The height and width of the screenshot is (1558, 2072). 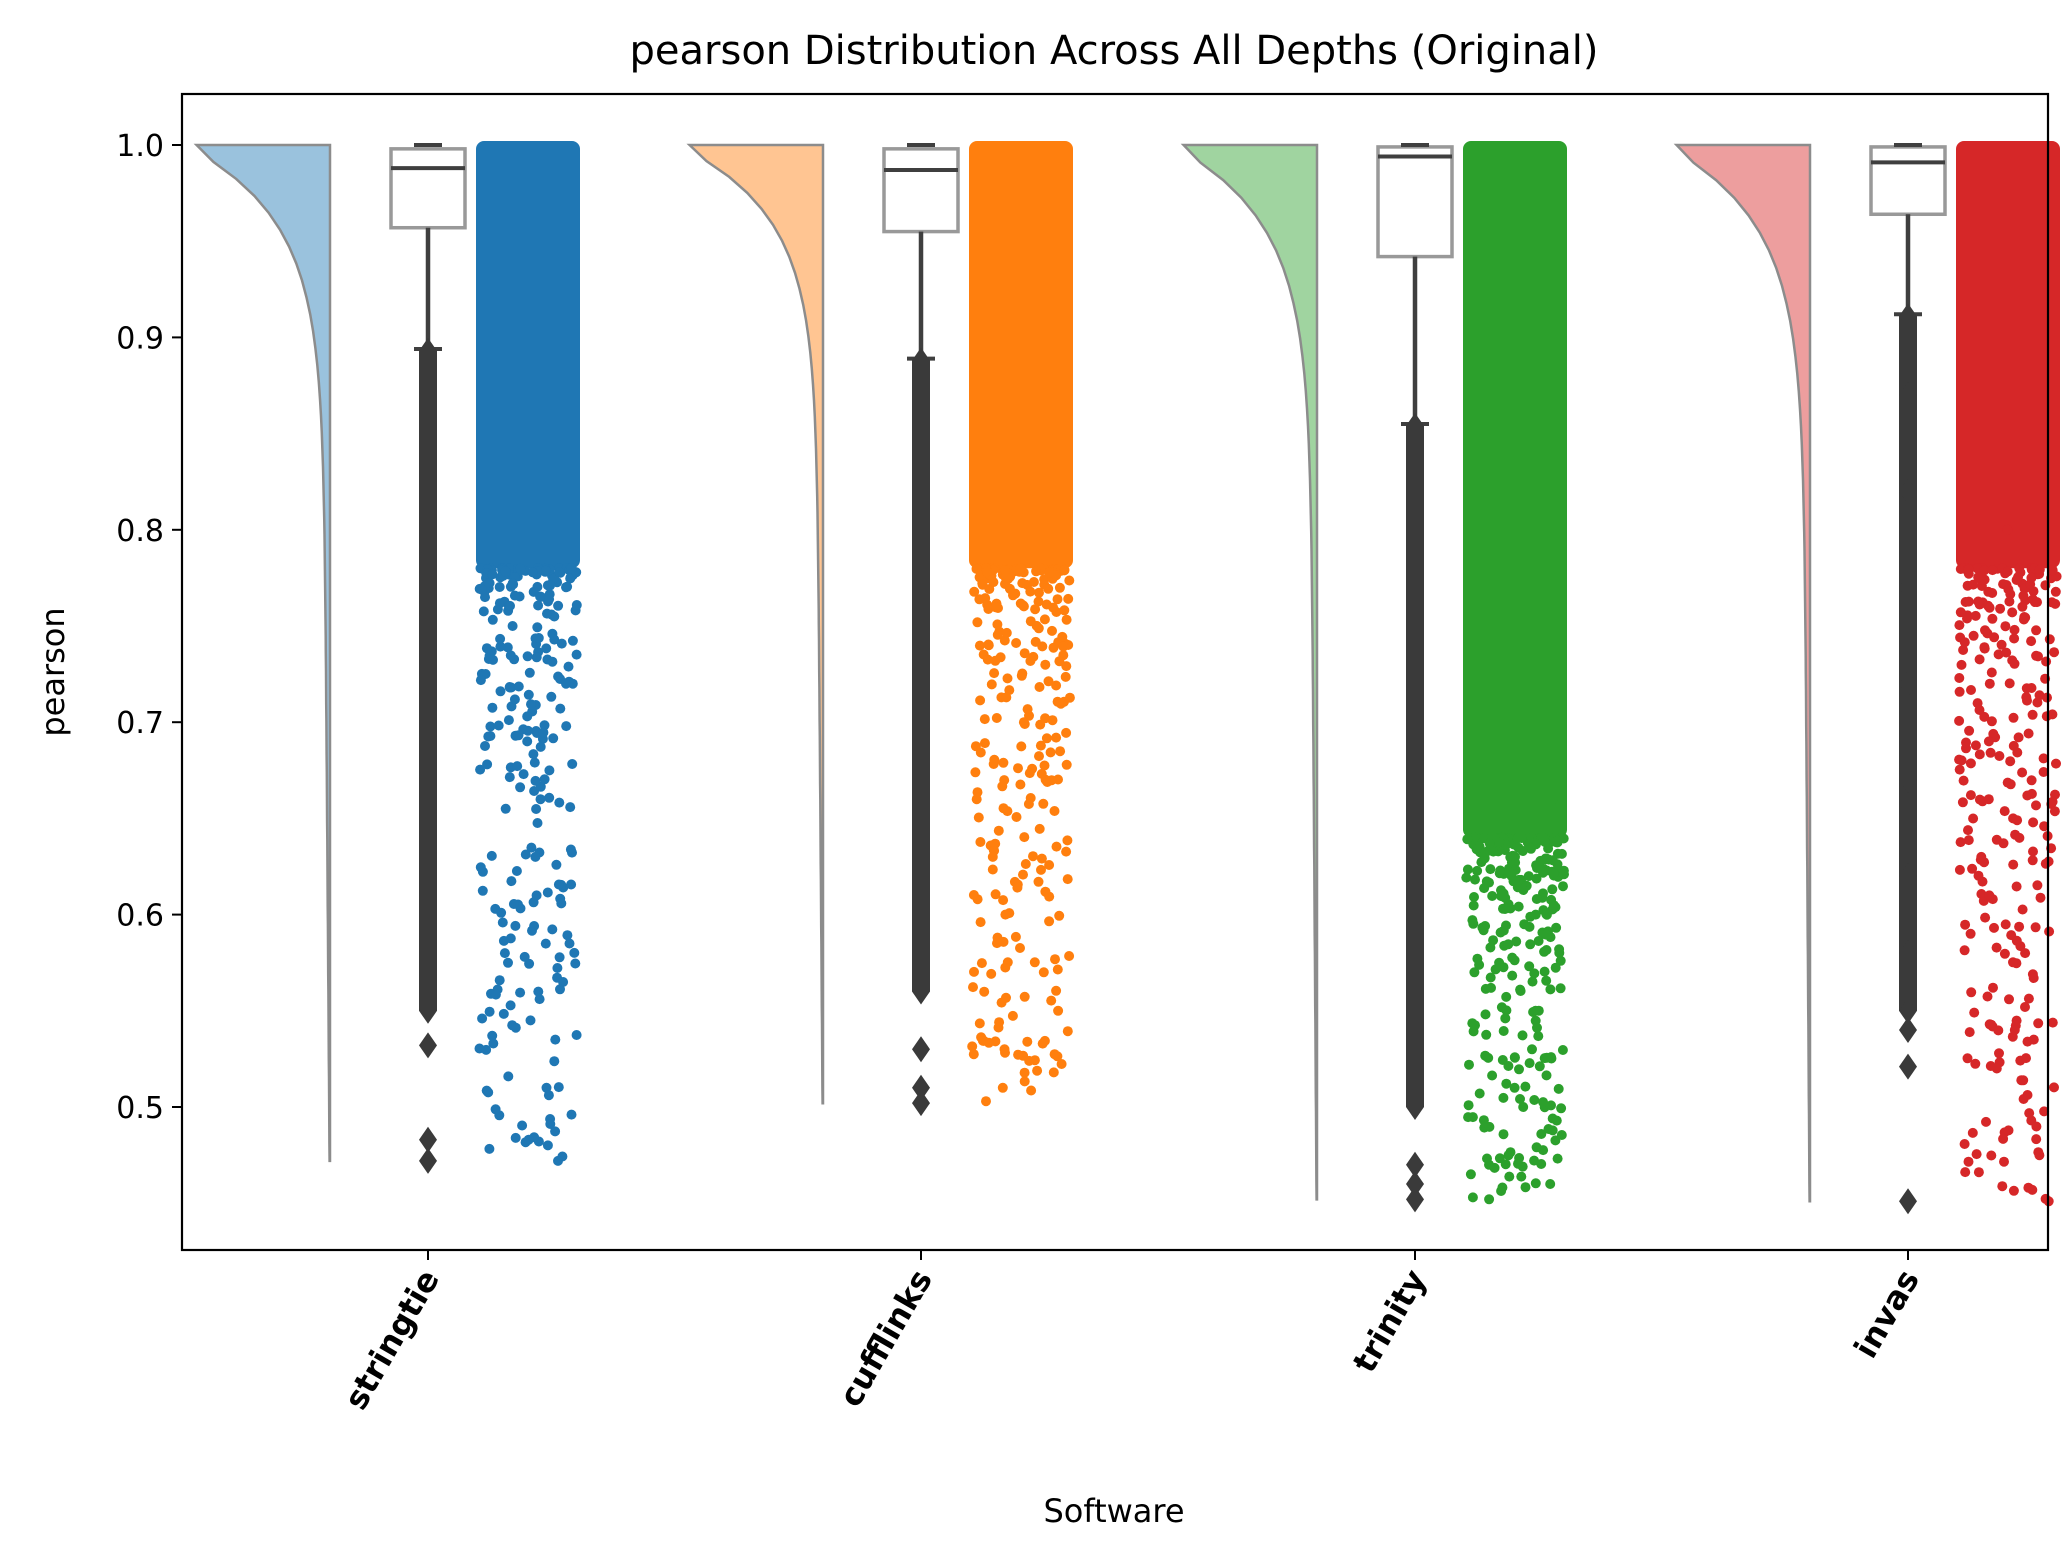 What do you see at coordinates (1374, 677) in the screenshot?
I see `series-trinity` at bounding box center [1374, 677].